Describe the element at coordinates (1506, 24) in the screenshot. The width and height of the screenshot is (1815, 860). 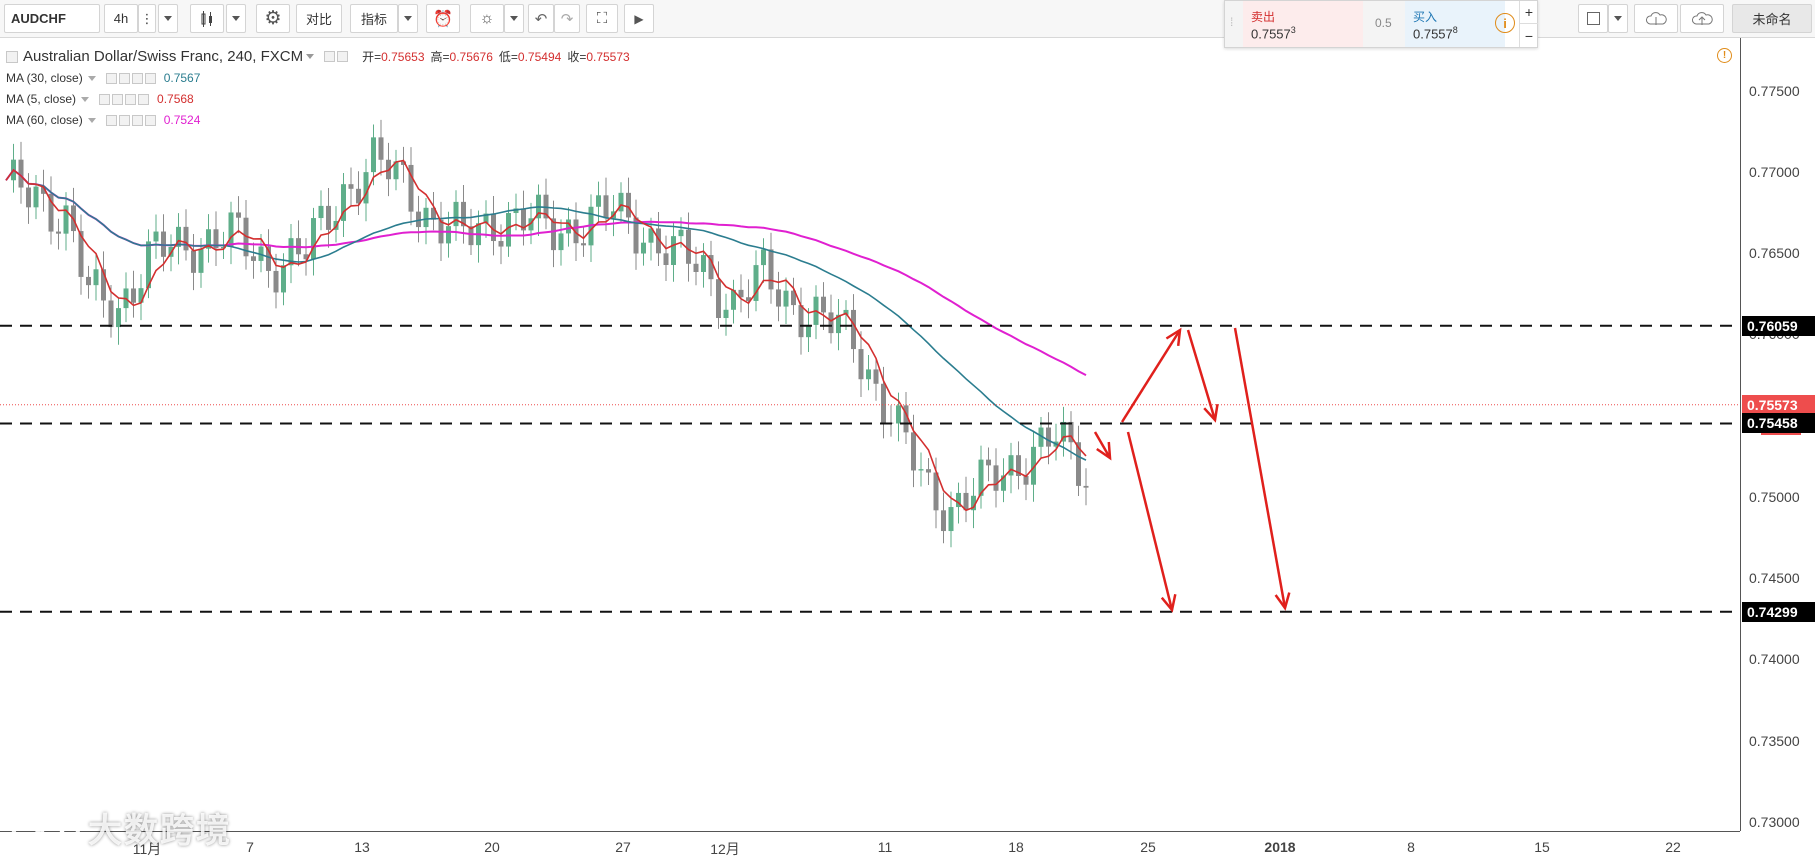
I see `trade-info-button: i` at that location.